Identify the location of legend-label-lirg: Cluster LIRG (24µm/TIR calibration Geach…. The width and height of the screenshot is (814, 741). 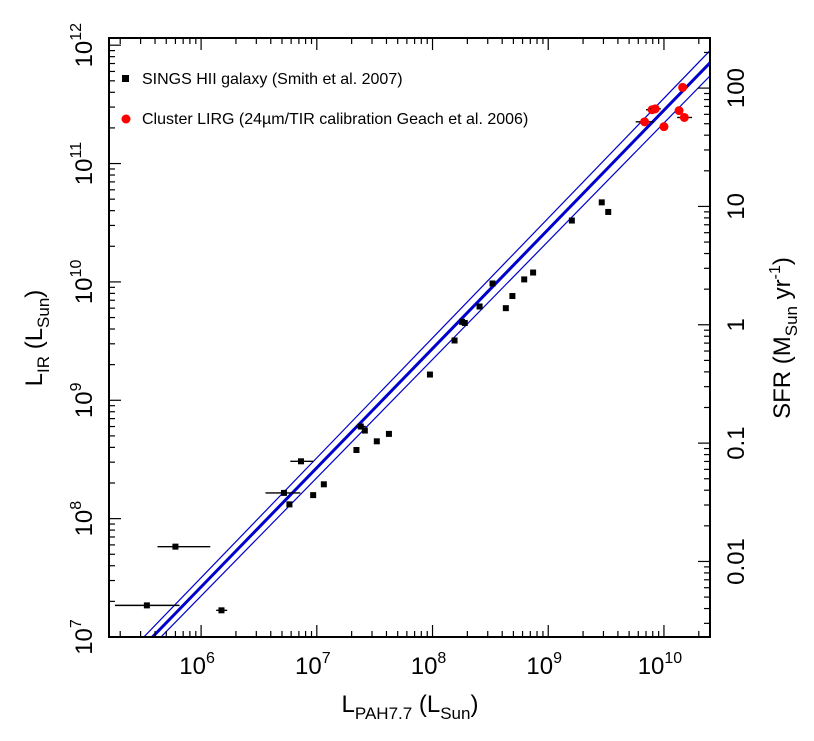
(335, 119).